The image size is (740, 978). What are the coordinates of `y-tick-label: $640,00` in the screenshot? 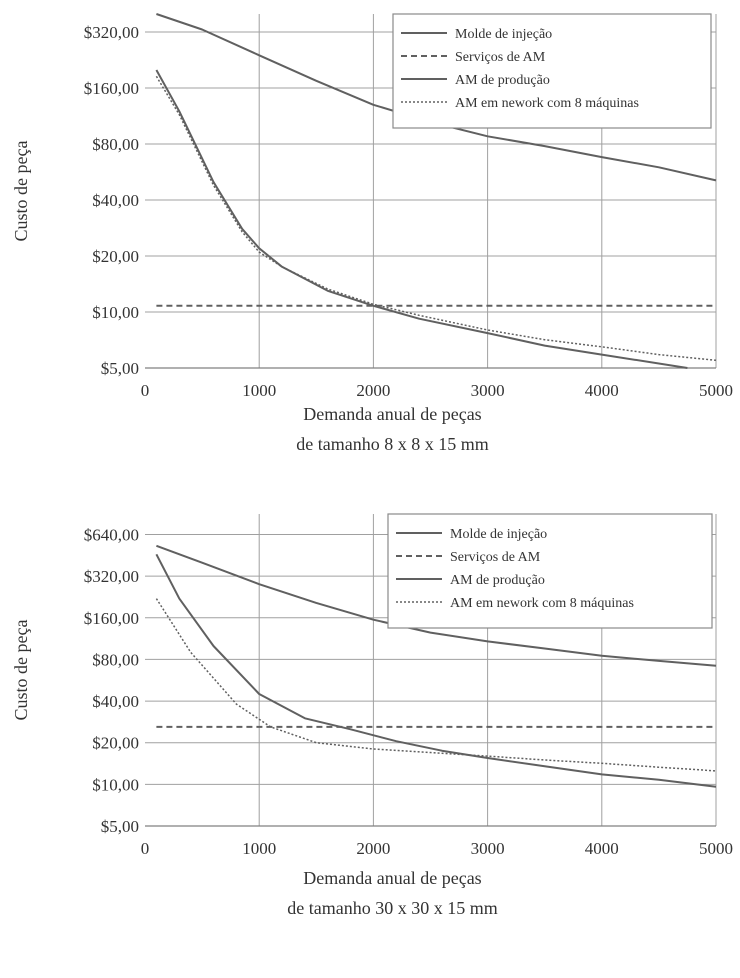 It's located at (111, 534).